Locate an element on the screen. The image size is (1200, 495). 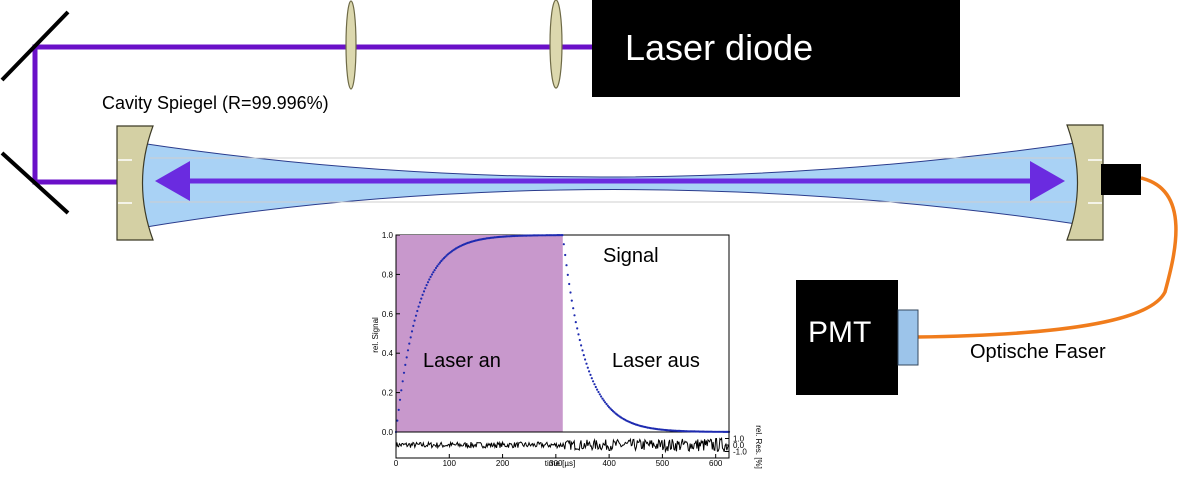
chart-y-axis-label: rel. Signal is located at coordinates (375, 335).